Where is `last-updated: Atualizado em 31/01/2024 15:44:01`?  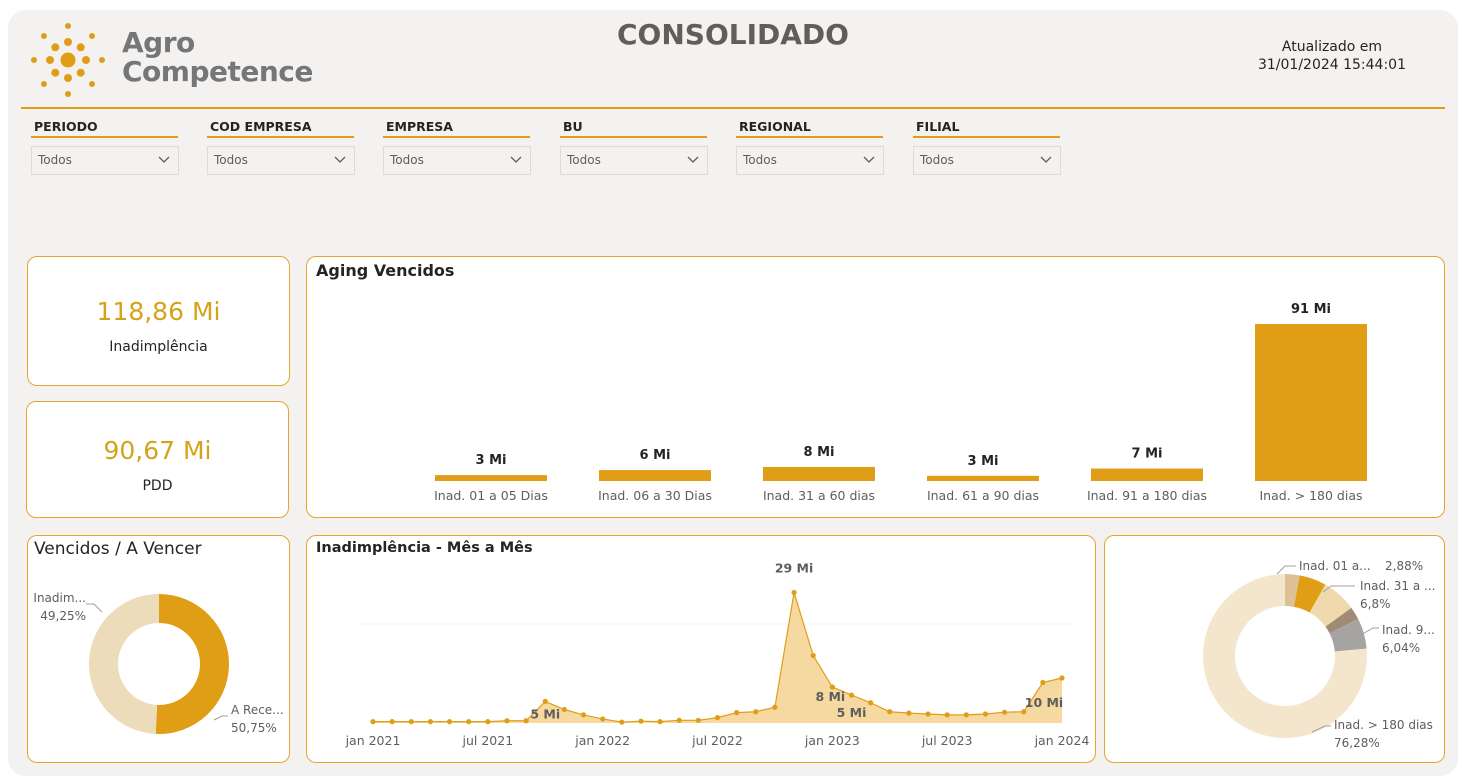
last-updated: Atualizado em 31/01/2024 15:44:01 is located at coordinates (1332, 56).